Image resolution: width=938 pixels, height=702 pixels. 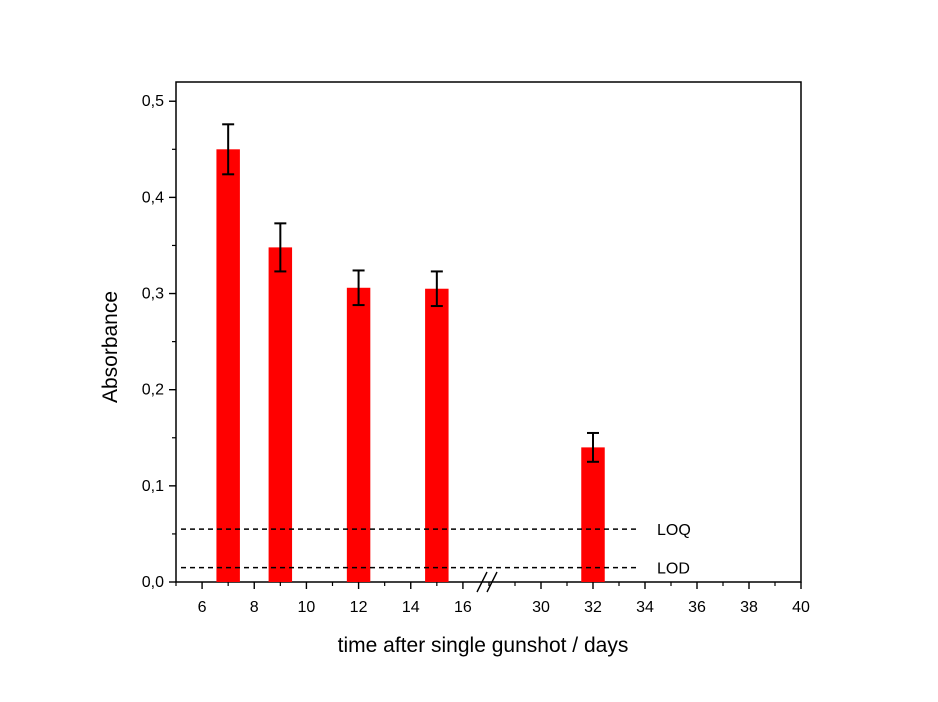 What do you see at coordinates (153, 294) in the screenshot?
I see `y-tick-label: 0,3` at bounding box center [153, 294].